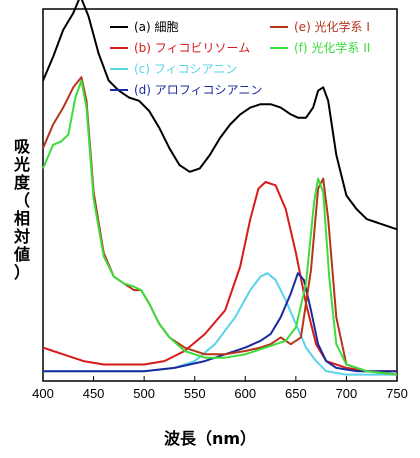 The height and width of the screenshot is (458, 420). I want to click on legend-label: (d) アロフィコシアニン, so click(198, 90).